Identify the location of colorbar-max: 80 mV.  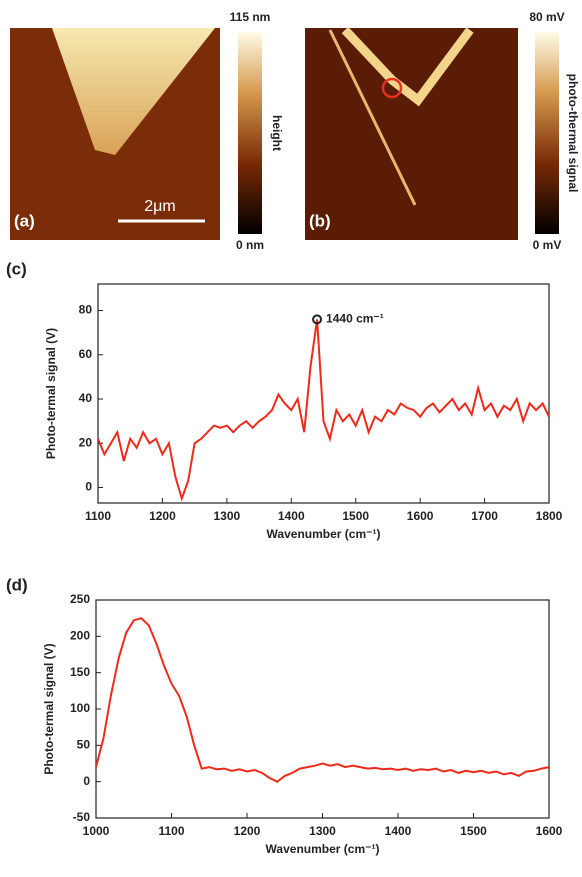
(546, 17).